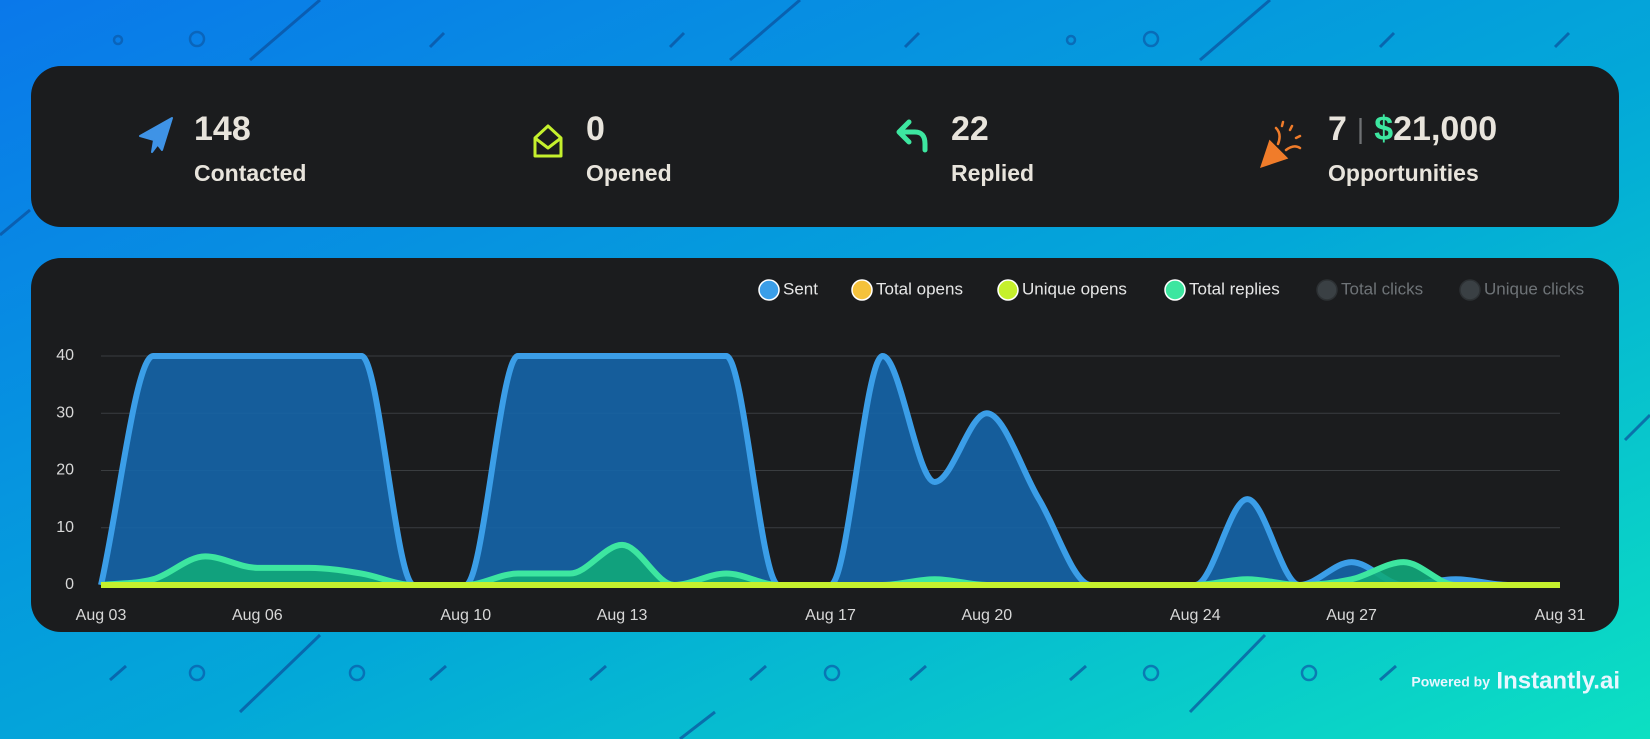 The width and height of the screenshot is (1650, 739). Describe the element at coordinates (65, 470) in the screenshot. I see `y-tick-label: 20` at that location.